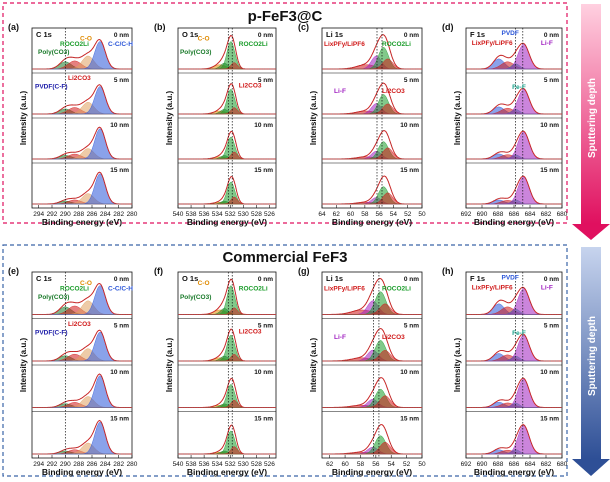 The image size is (610, 482). Describe the element at coordinates (592, 118) in the screenshot. I see `sputter-label-top: Sputtering depth` at that location.